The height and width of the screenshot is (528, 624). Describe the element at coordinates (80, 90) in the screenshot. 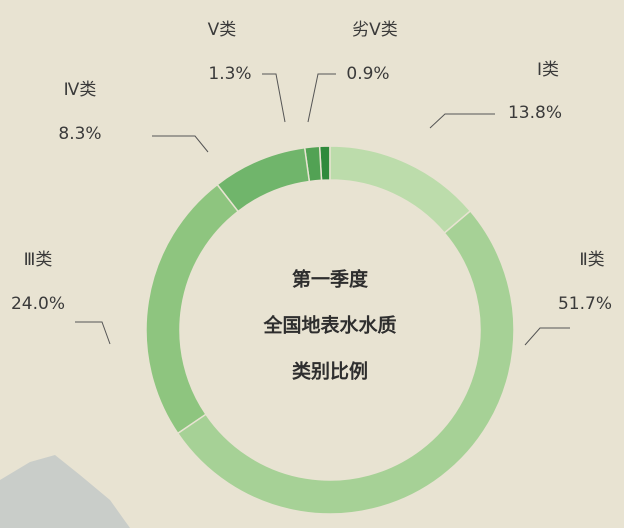

I see `category-label: Ⅳ类` at that location.